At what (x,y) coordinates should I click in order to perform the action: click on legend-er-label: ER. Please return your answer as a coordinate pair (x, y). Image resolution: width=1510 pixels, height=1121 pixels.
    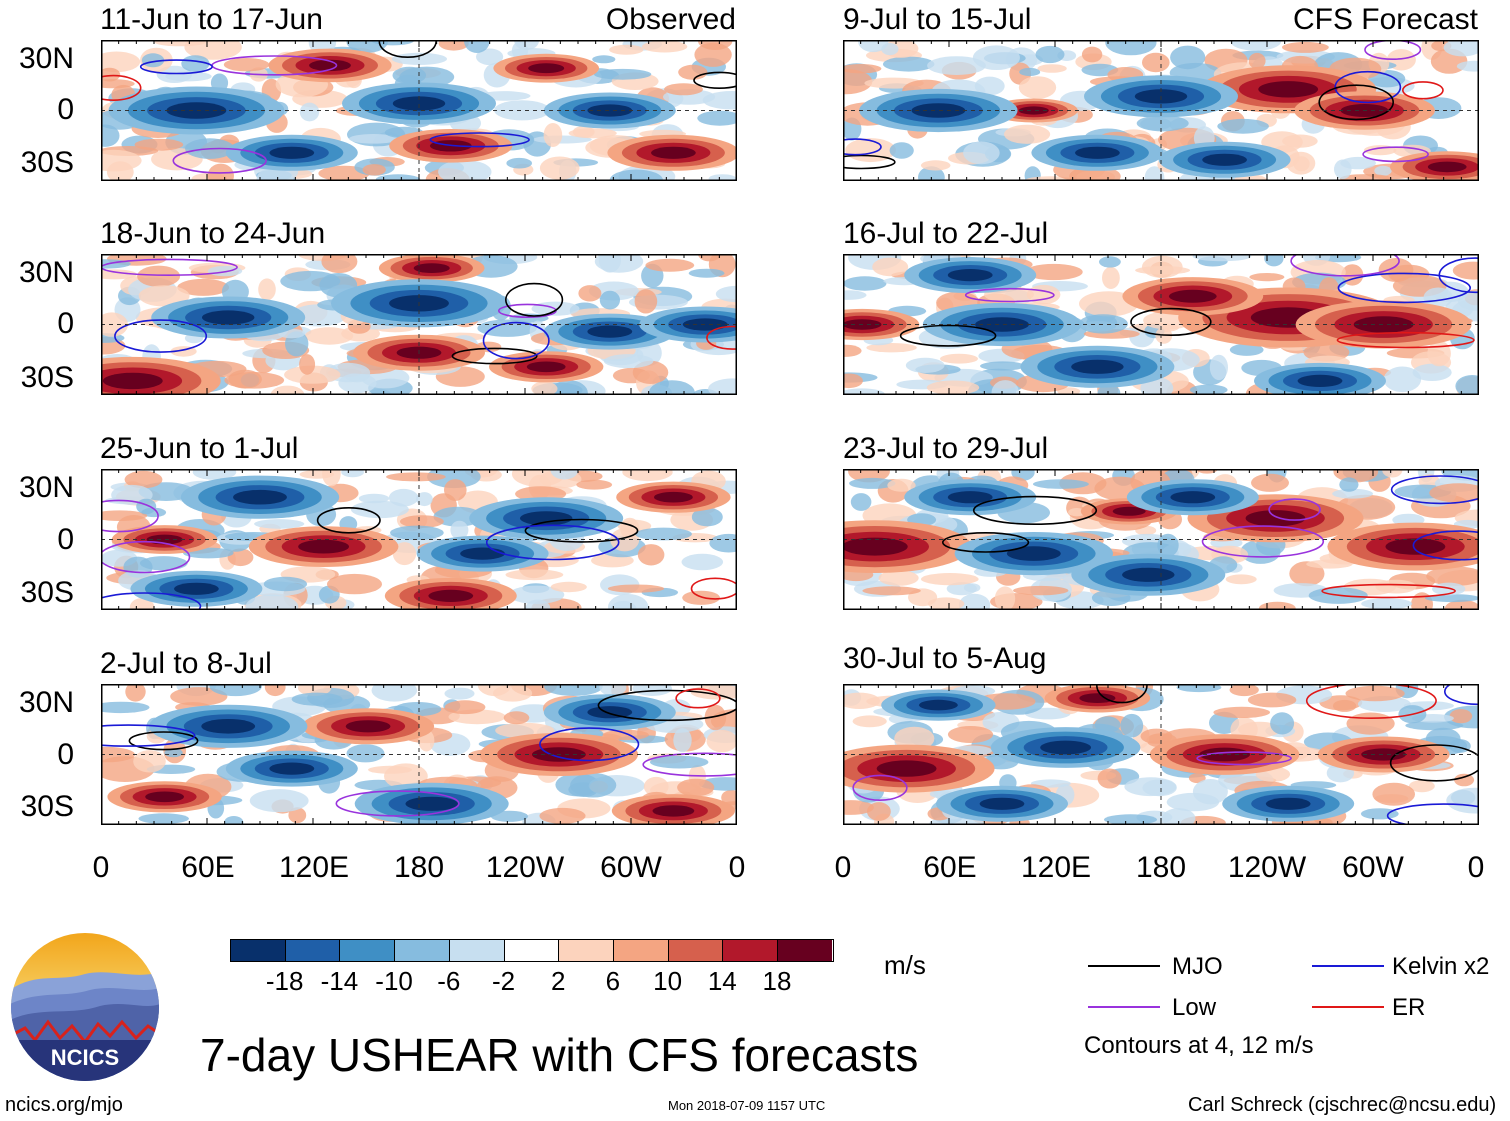
    Looking at the image, I should click on (1409, 1007).